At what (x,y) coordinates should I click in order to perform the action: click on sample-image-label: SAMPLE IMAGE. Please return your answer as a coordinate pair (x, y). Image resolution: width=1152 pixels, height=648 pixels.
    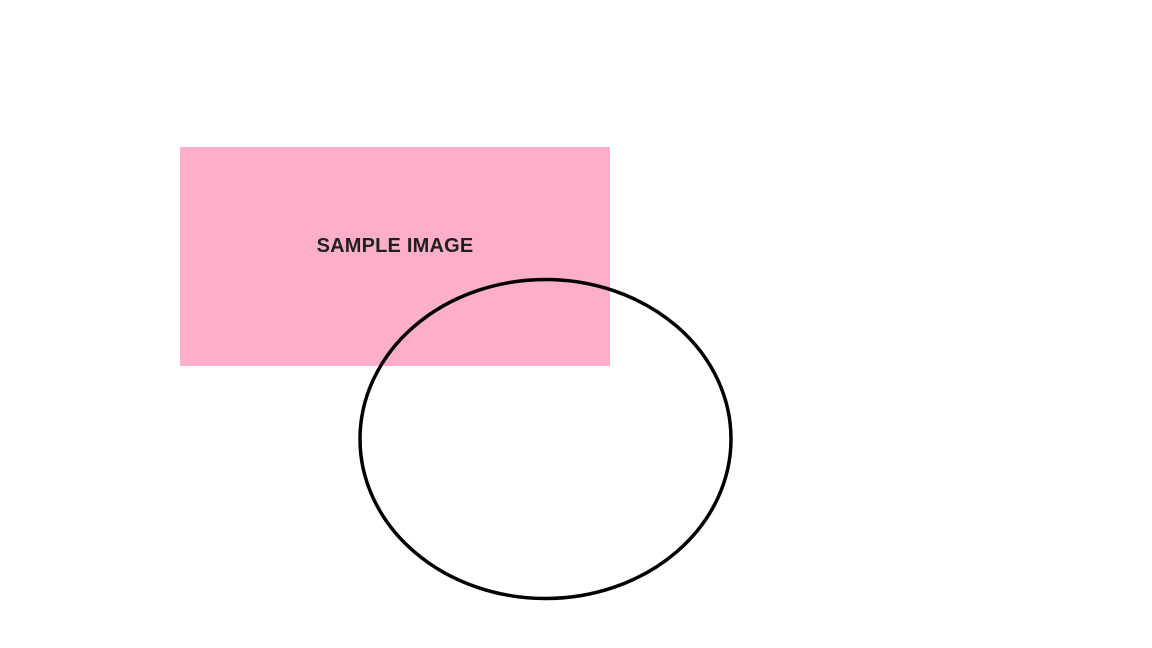
    Looking at the image, I should click on (395, 245).